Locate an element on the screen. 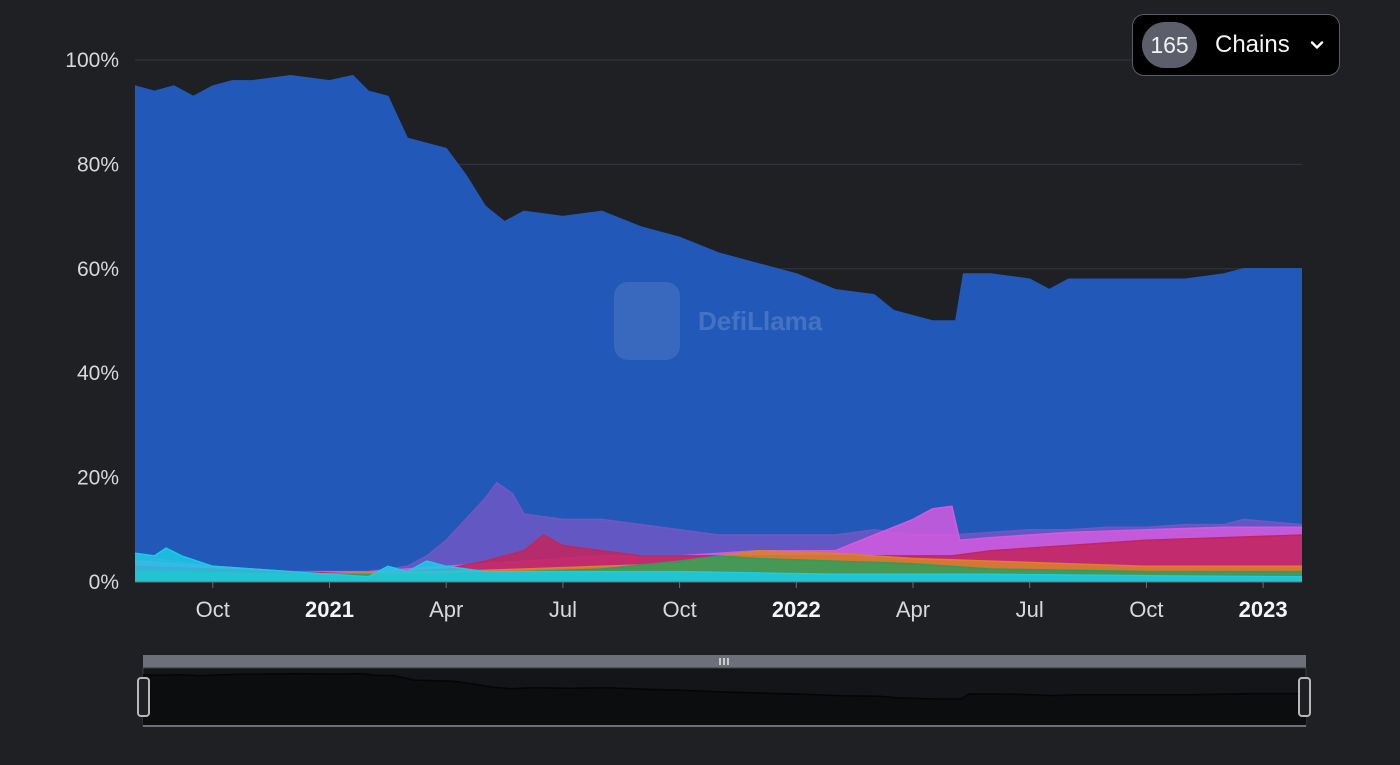  x-tick-label: 2022 is located at coordinates (796, 609).